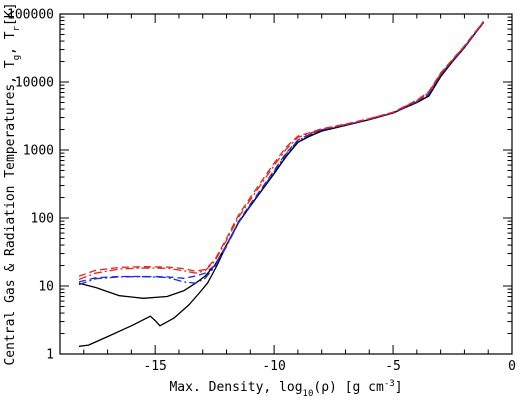  What do you see at coordinates (393, 366) in the screenshot?
I see `x-tick-label: -5` at bounding box center [393, 366].